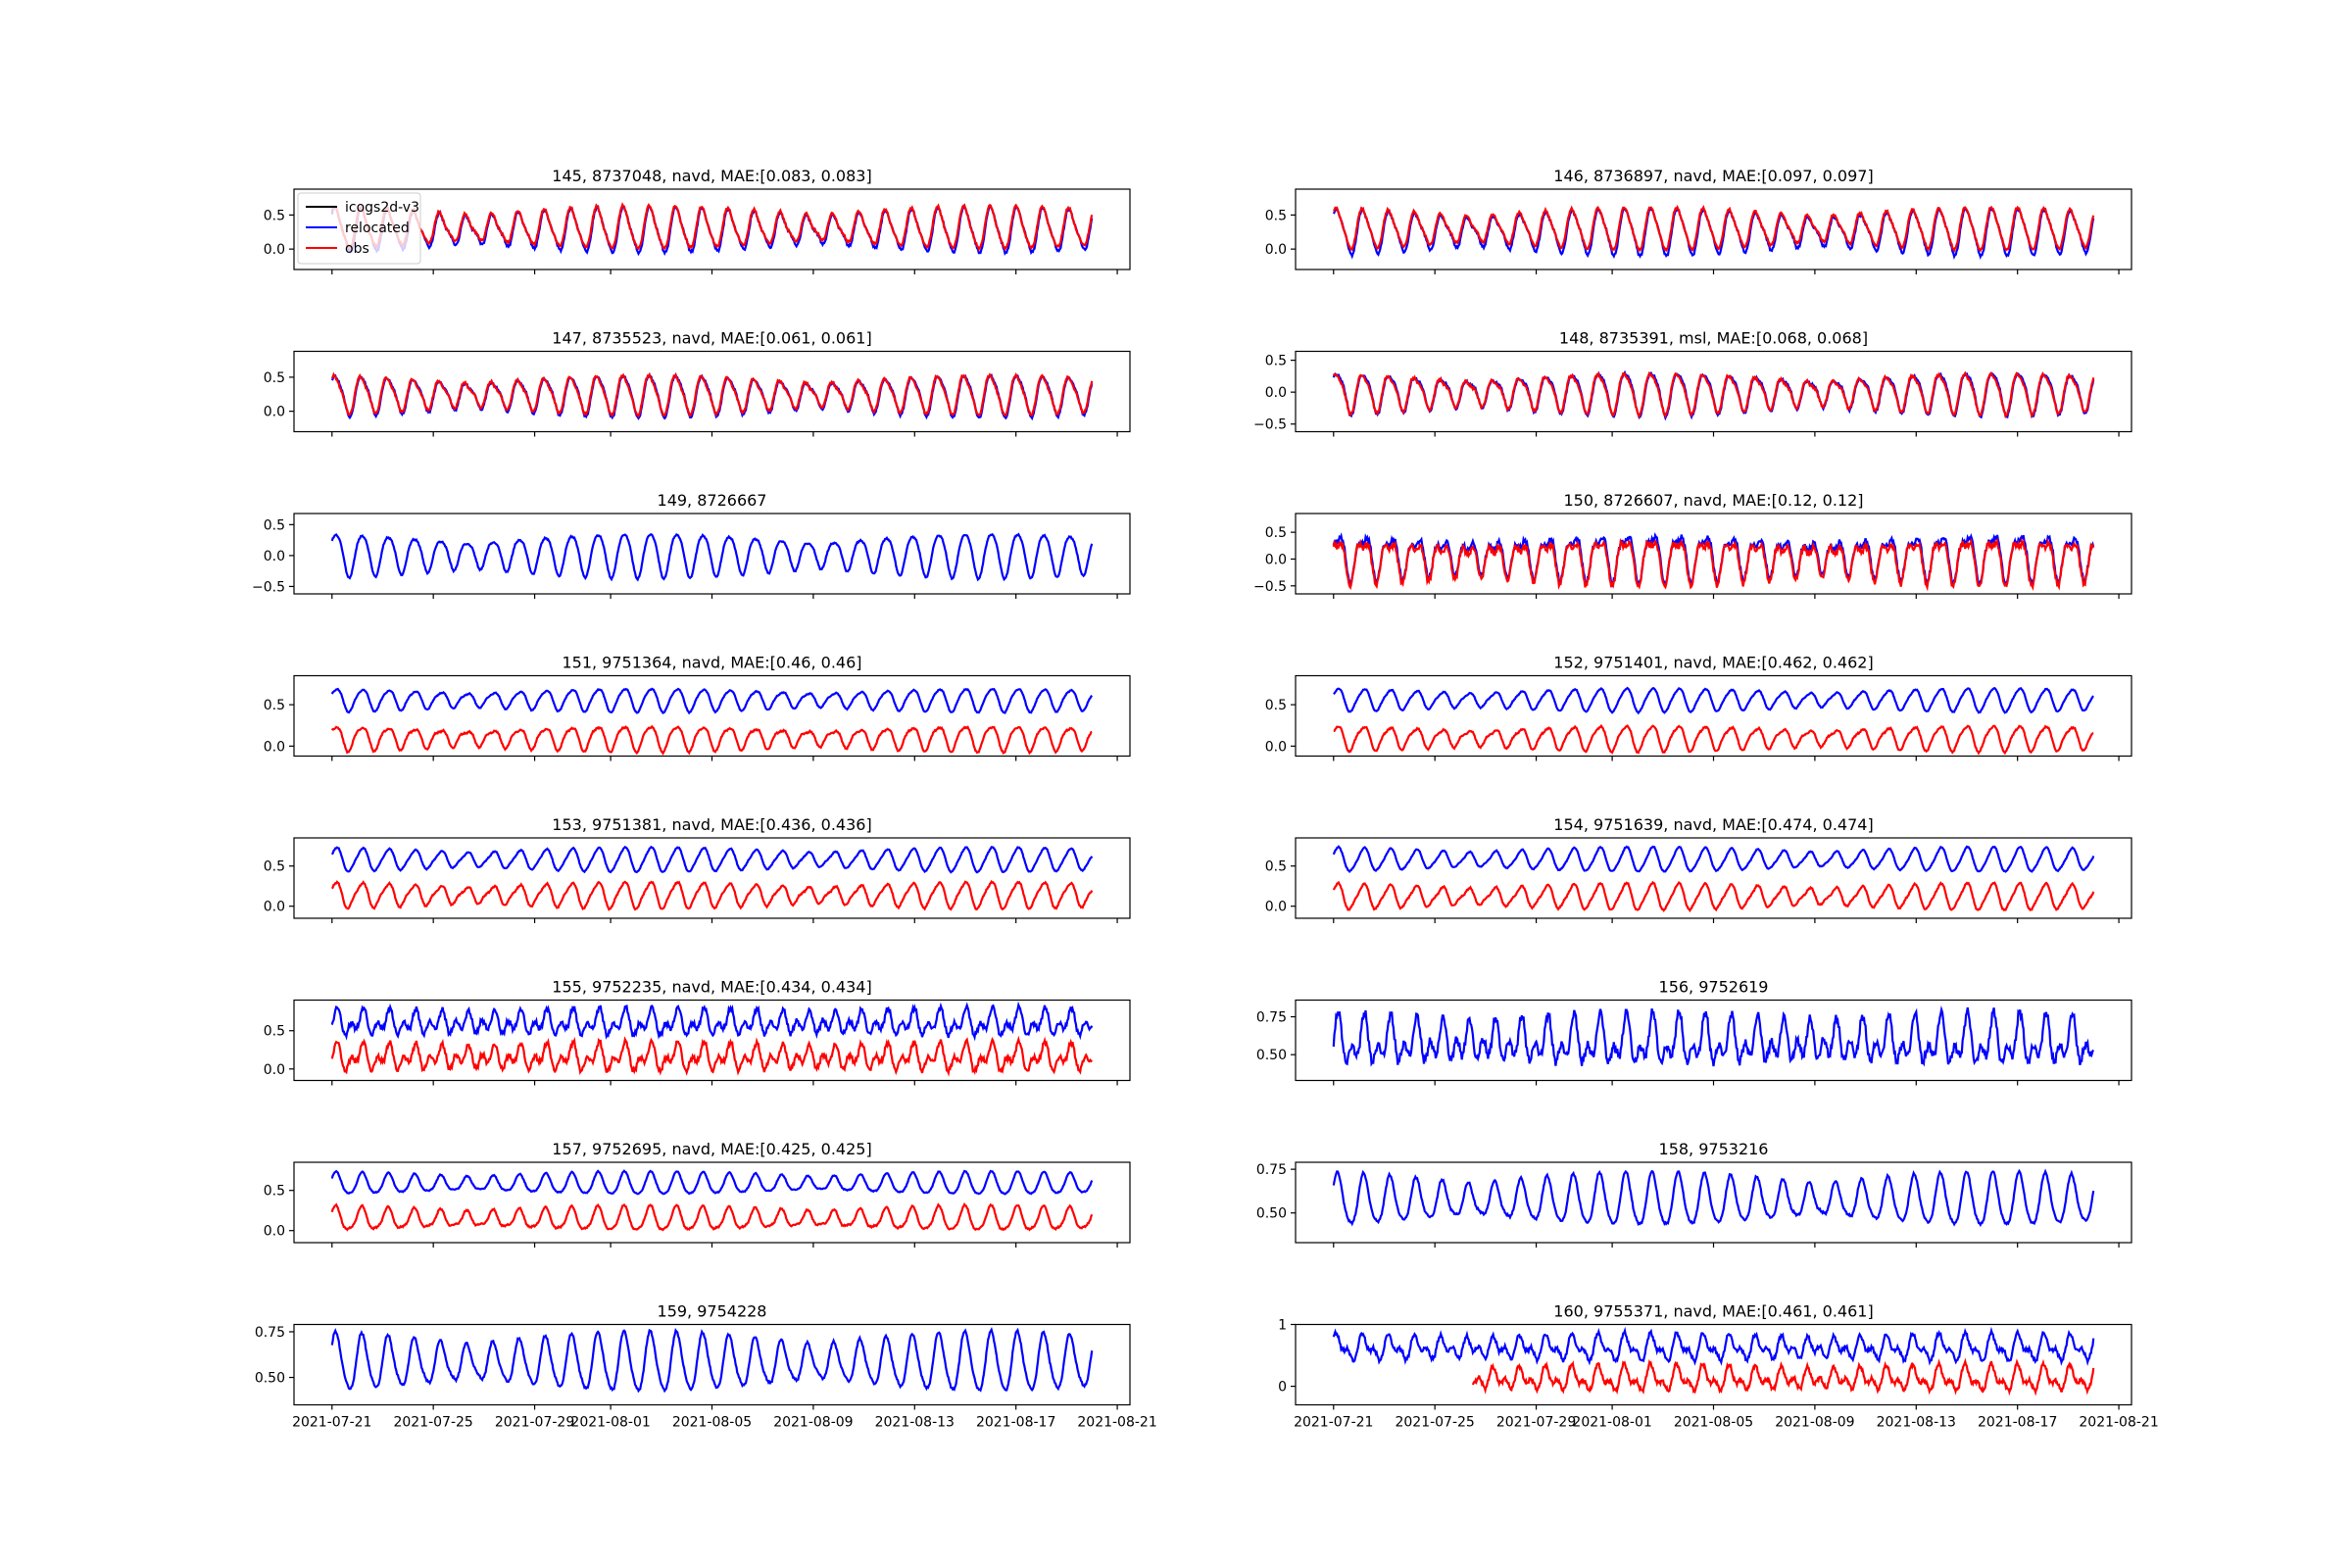 The image size is (2352, 1568). I want to click on y-tick-label: 0.75, so click(270, 1333).